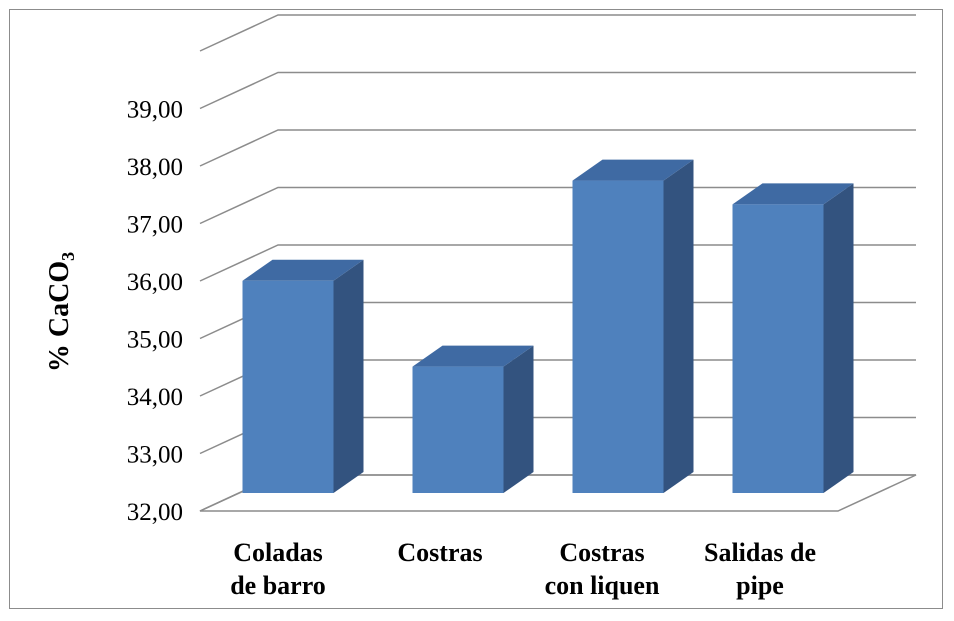 The height and width of the screenshot is (621, 954). What do you see at coordinates (155, 282) in the screenshot?
I see `y-tick-label: 36,00` at bounding box center [155, 282].